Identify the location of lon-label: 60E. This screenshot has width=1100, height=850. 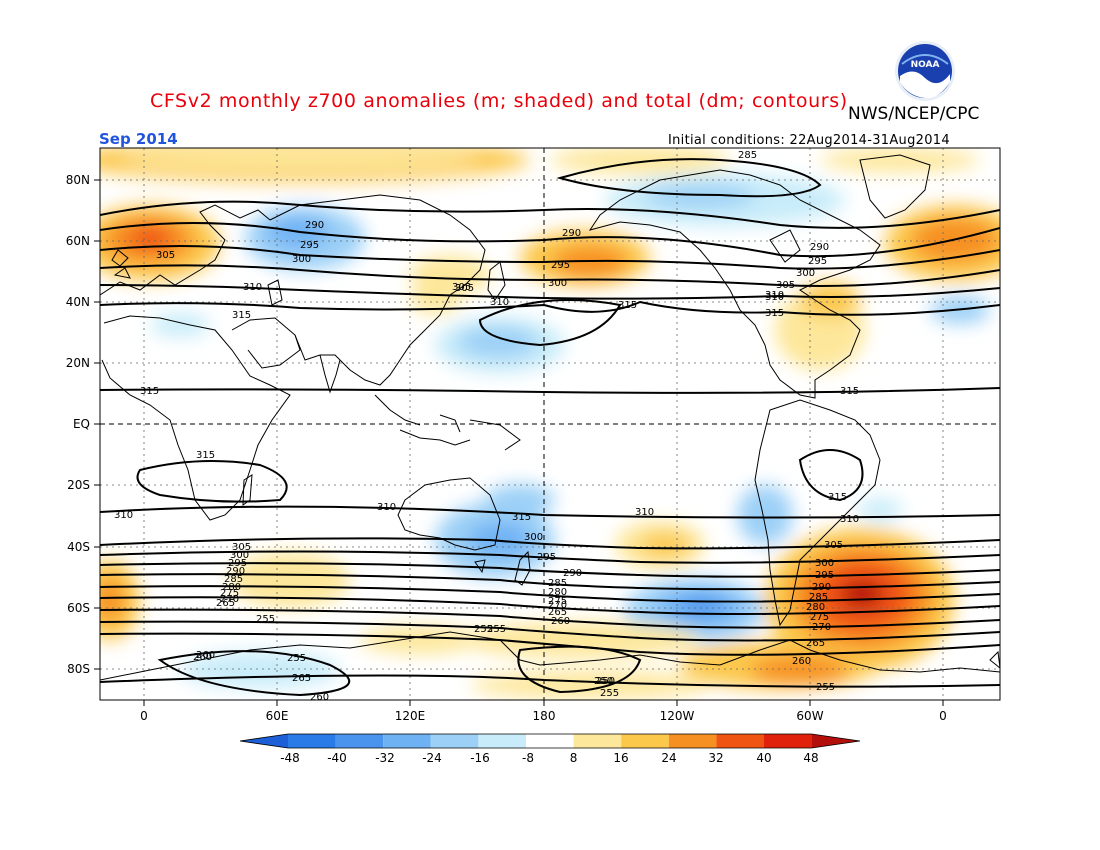
(277, 716).